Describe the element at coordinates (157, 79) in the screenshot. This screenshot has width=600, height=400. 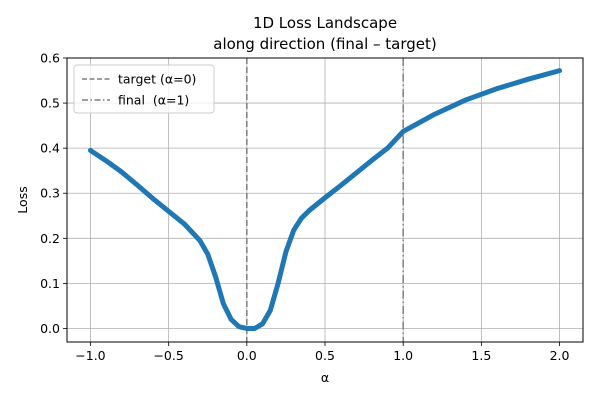
I see `legend-label-target: target (α=0)` at that location.